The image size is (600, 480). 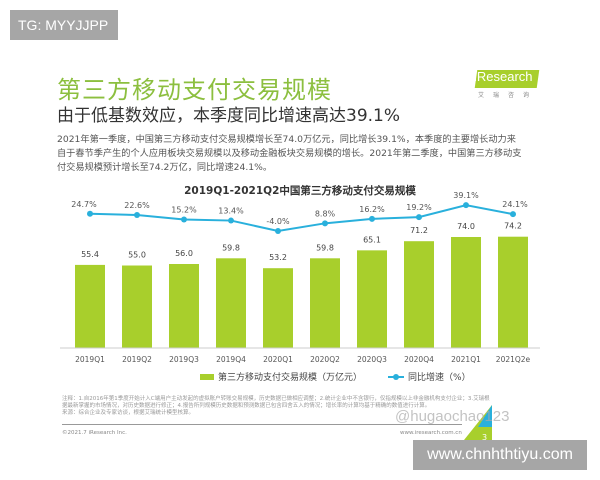 What do you see at coordinates (372, 239) in the screenshot?
I see `bar-label: 65.1` at bounding box center [372, 239].